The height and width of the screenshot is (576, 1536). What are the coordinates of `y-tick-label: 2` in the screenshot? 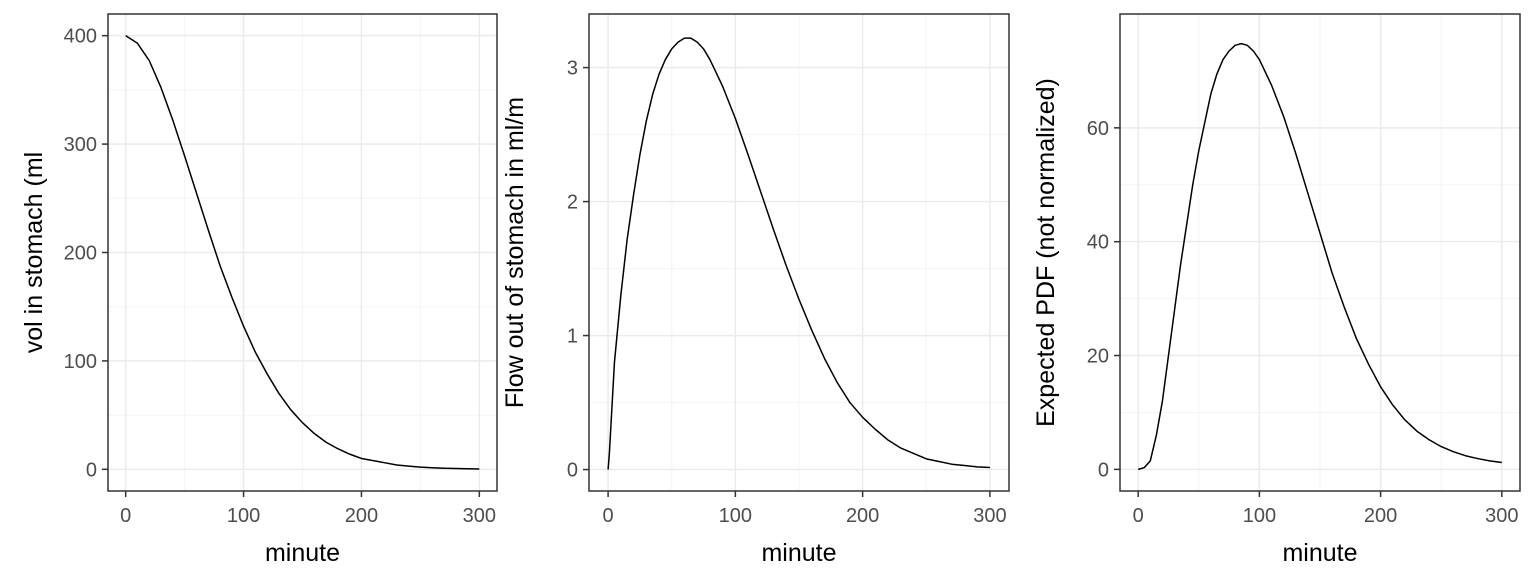 It's located at (572, 203).